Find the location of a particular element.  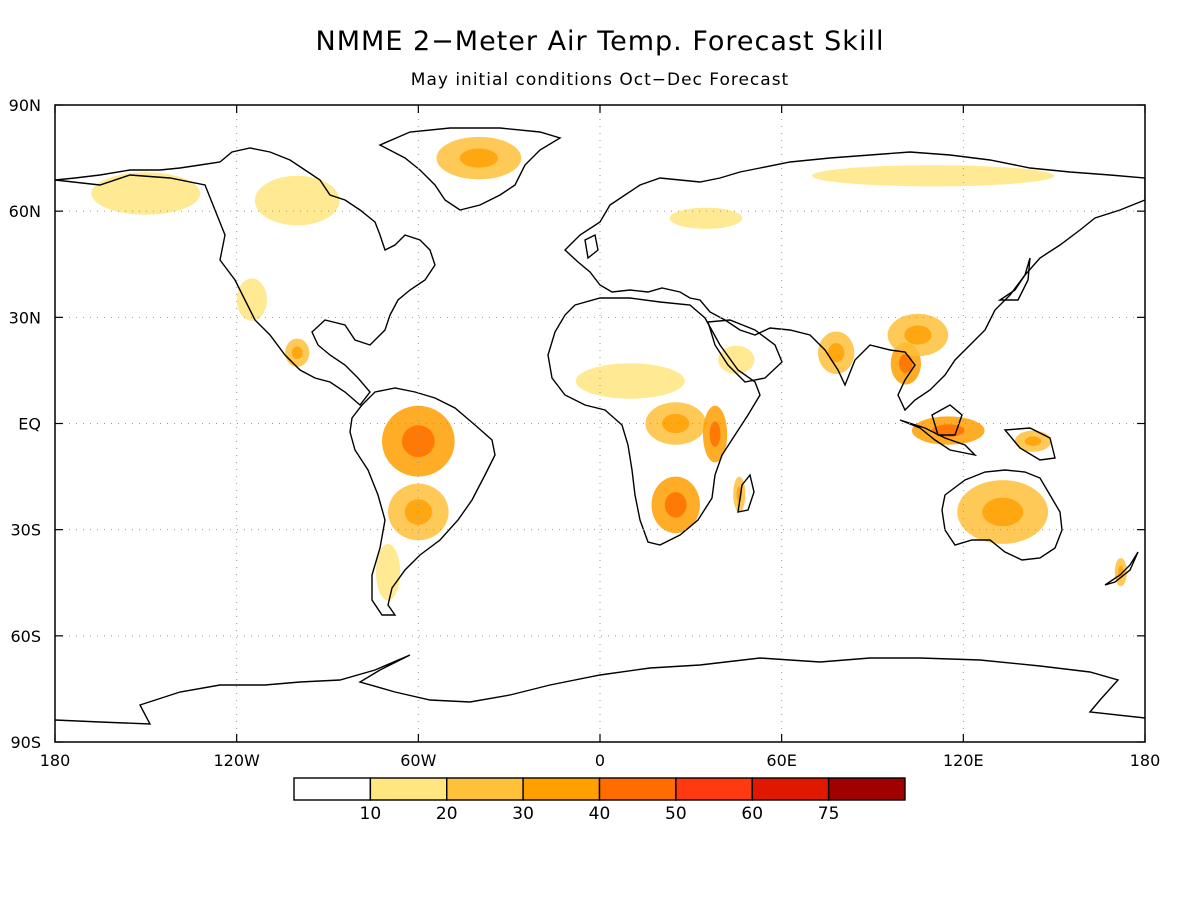

skill-region-northern-canada is located at coordinates (297, 200).